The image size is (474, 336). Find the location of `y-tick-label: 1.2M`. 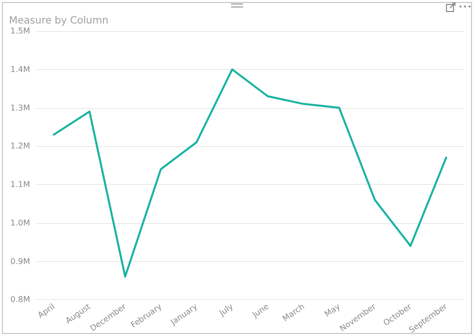

y-tick-label: 1.2M is located at coordinates (20, 146).